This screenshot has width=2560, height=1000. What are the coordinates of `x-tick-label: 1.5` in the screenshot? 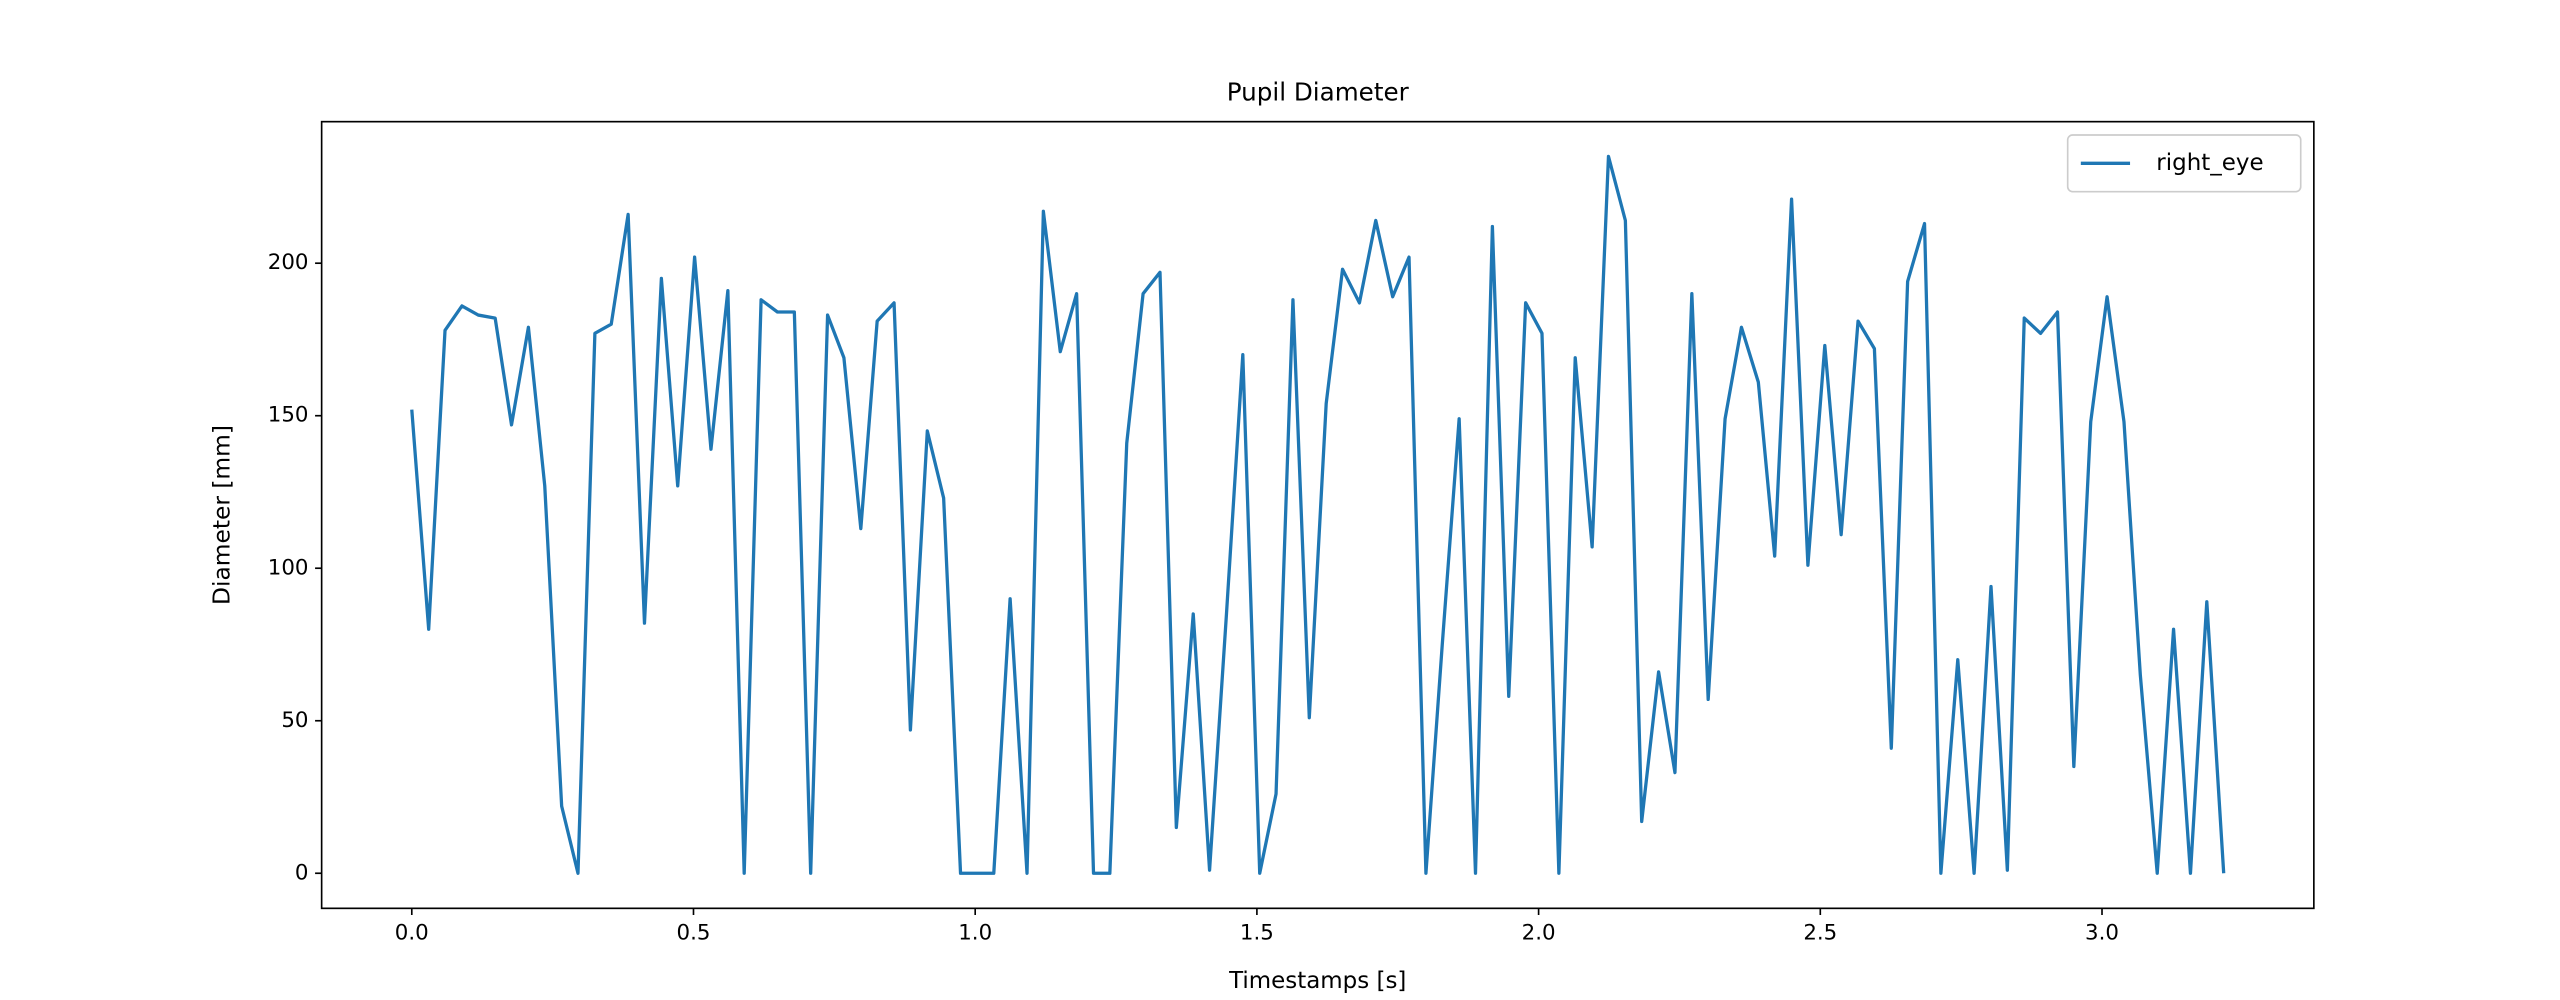 It's located at (1257, 932).